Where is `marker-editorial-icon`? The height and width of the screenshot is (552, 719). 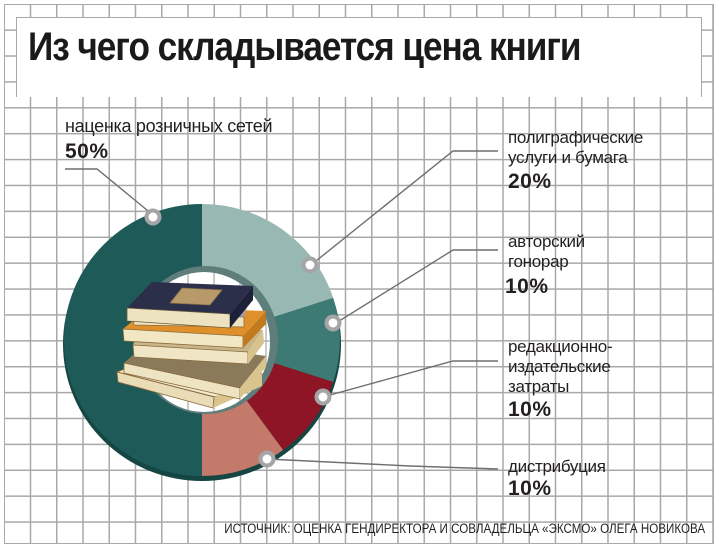 marker-editorial-icon is located at coordinates (323, 397).